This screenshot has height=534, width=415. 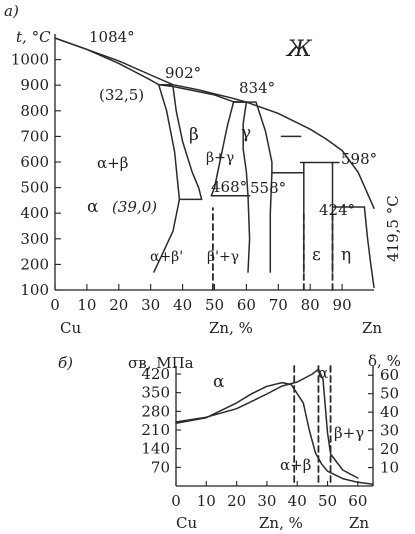 What do you see at coordinates (236, 501) in the screenshot?
I see `panel-b-x-tick-label: 20` at bounding box center [236, 501].